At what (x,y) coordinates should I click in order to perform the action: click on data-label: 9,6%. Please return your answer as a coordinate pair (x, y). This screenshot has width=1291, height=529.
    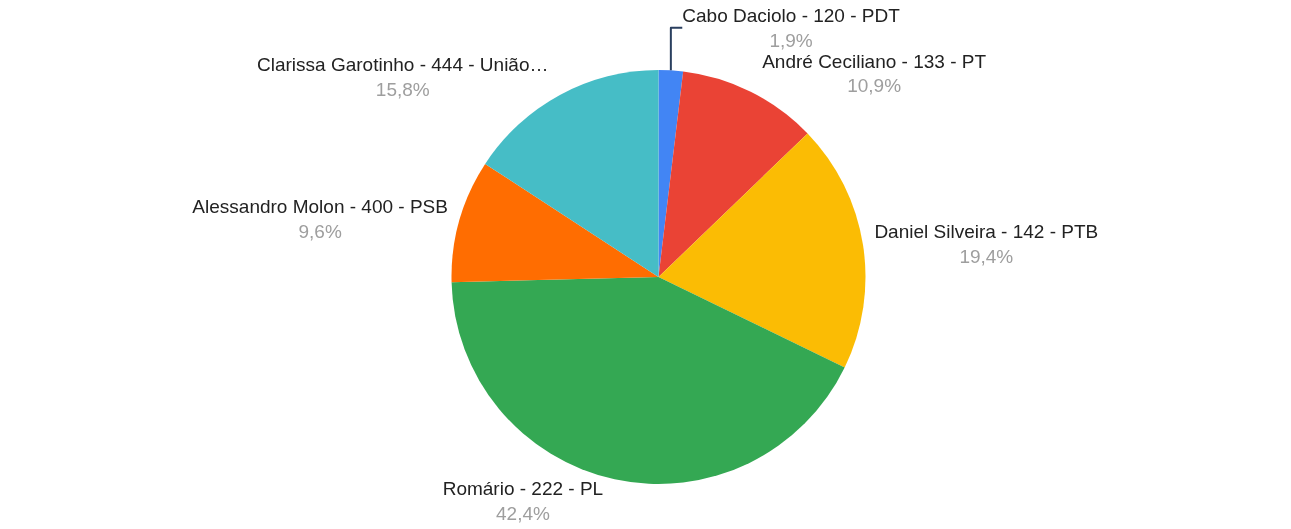
    Looking at the image, I should click on (320, 231).